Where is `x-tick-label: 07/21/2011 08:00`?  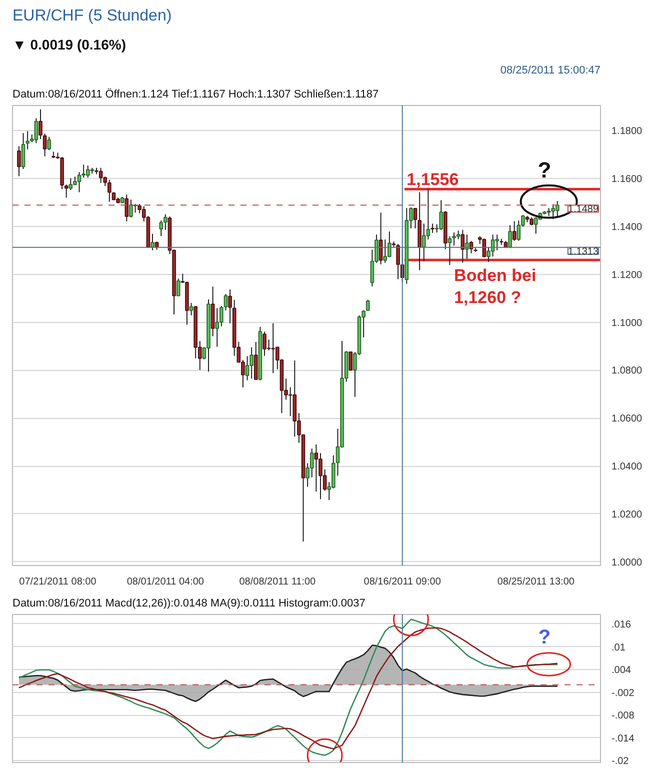
x-tick-label: 07/21/2011 08:00 is located at coordinates (58, 582).